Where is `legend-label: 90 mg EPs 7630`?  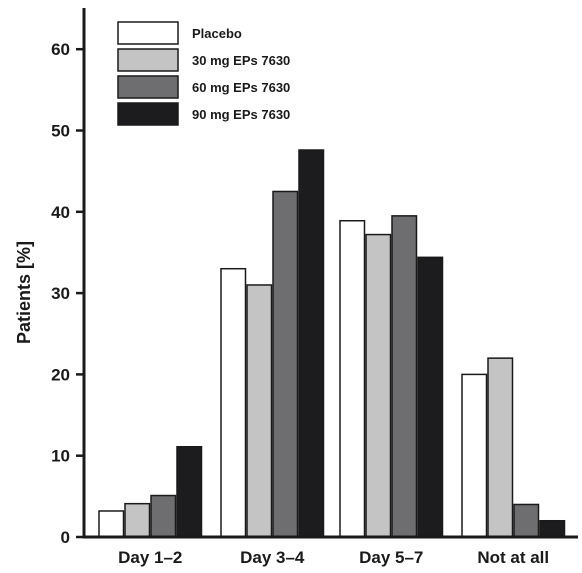 legend-label: 90 mg EPs 7630 is located at coordinates (241, 114).